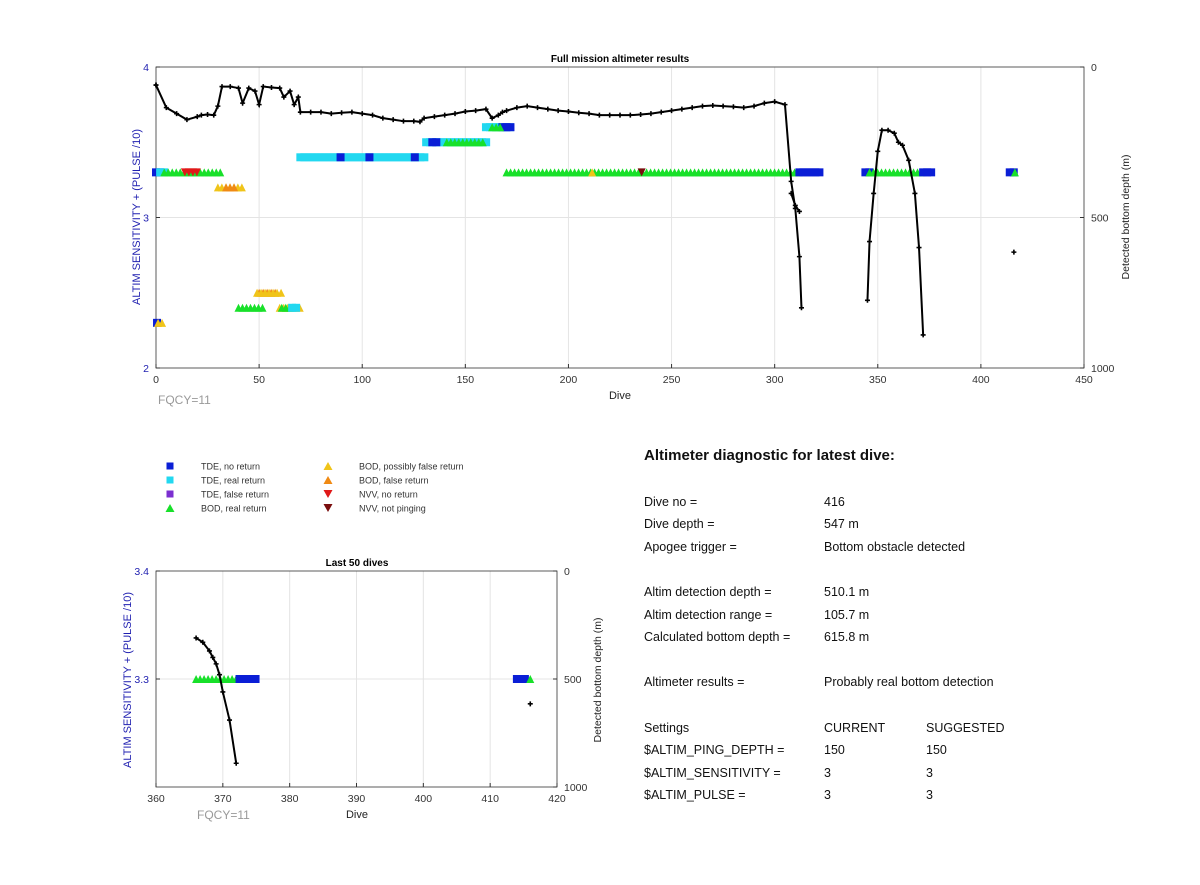 This screenshot has width=1200, height=885. What do you see at coordinates (620, 396) in the screenshot?
I see `main-chart-xlabel: Dive` at bounding box center [620, 396].